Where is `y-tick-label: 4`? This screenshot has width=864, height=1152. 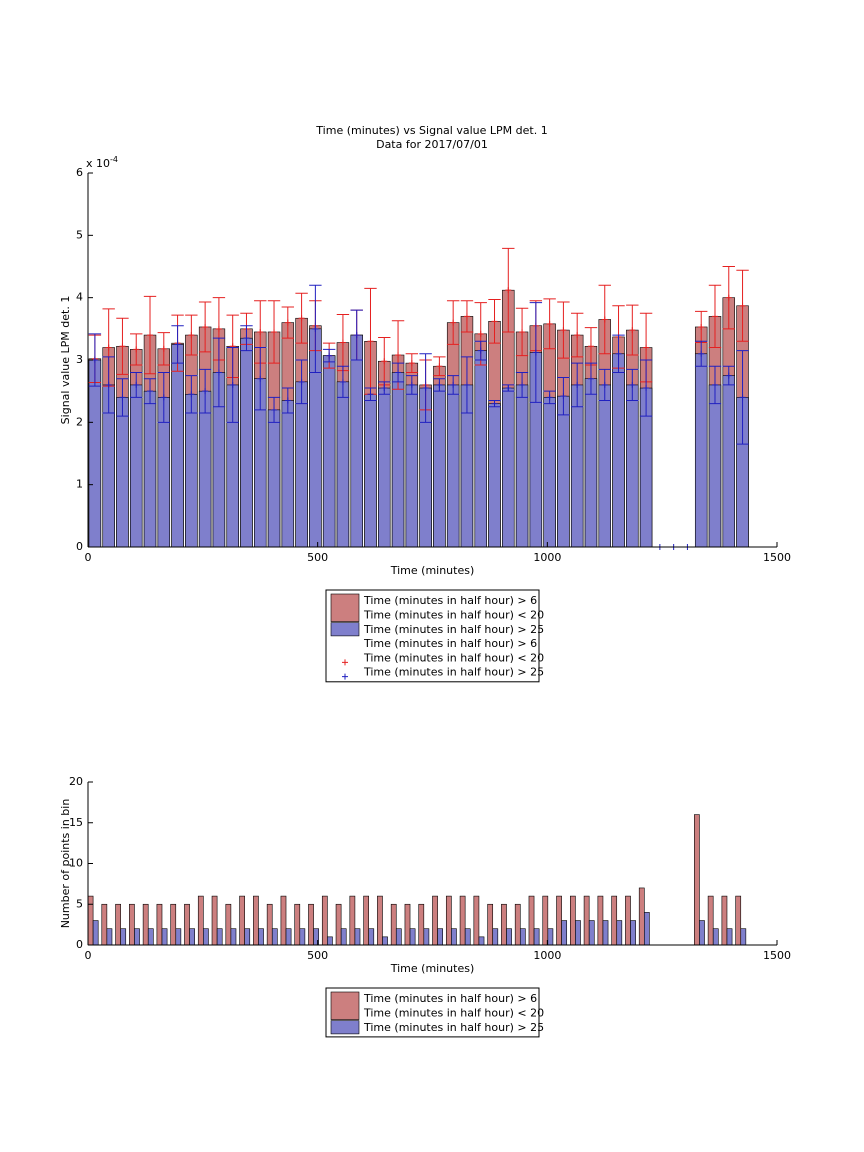
y-tick-label: 4 is located at coordinates (79, 297).